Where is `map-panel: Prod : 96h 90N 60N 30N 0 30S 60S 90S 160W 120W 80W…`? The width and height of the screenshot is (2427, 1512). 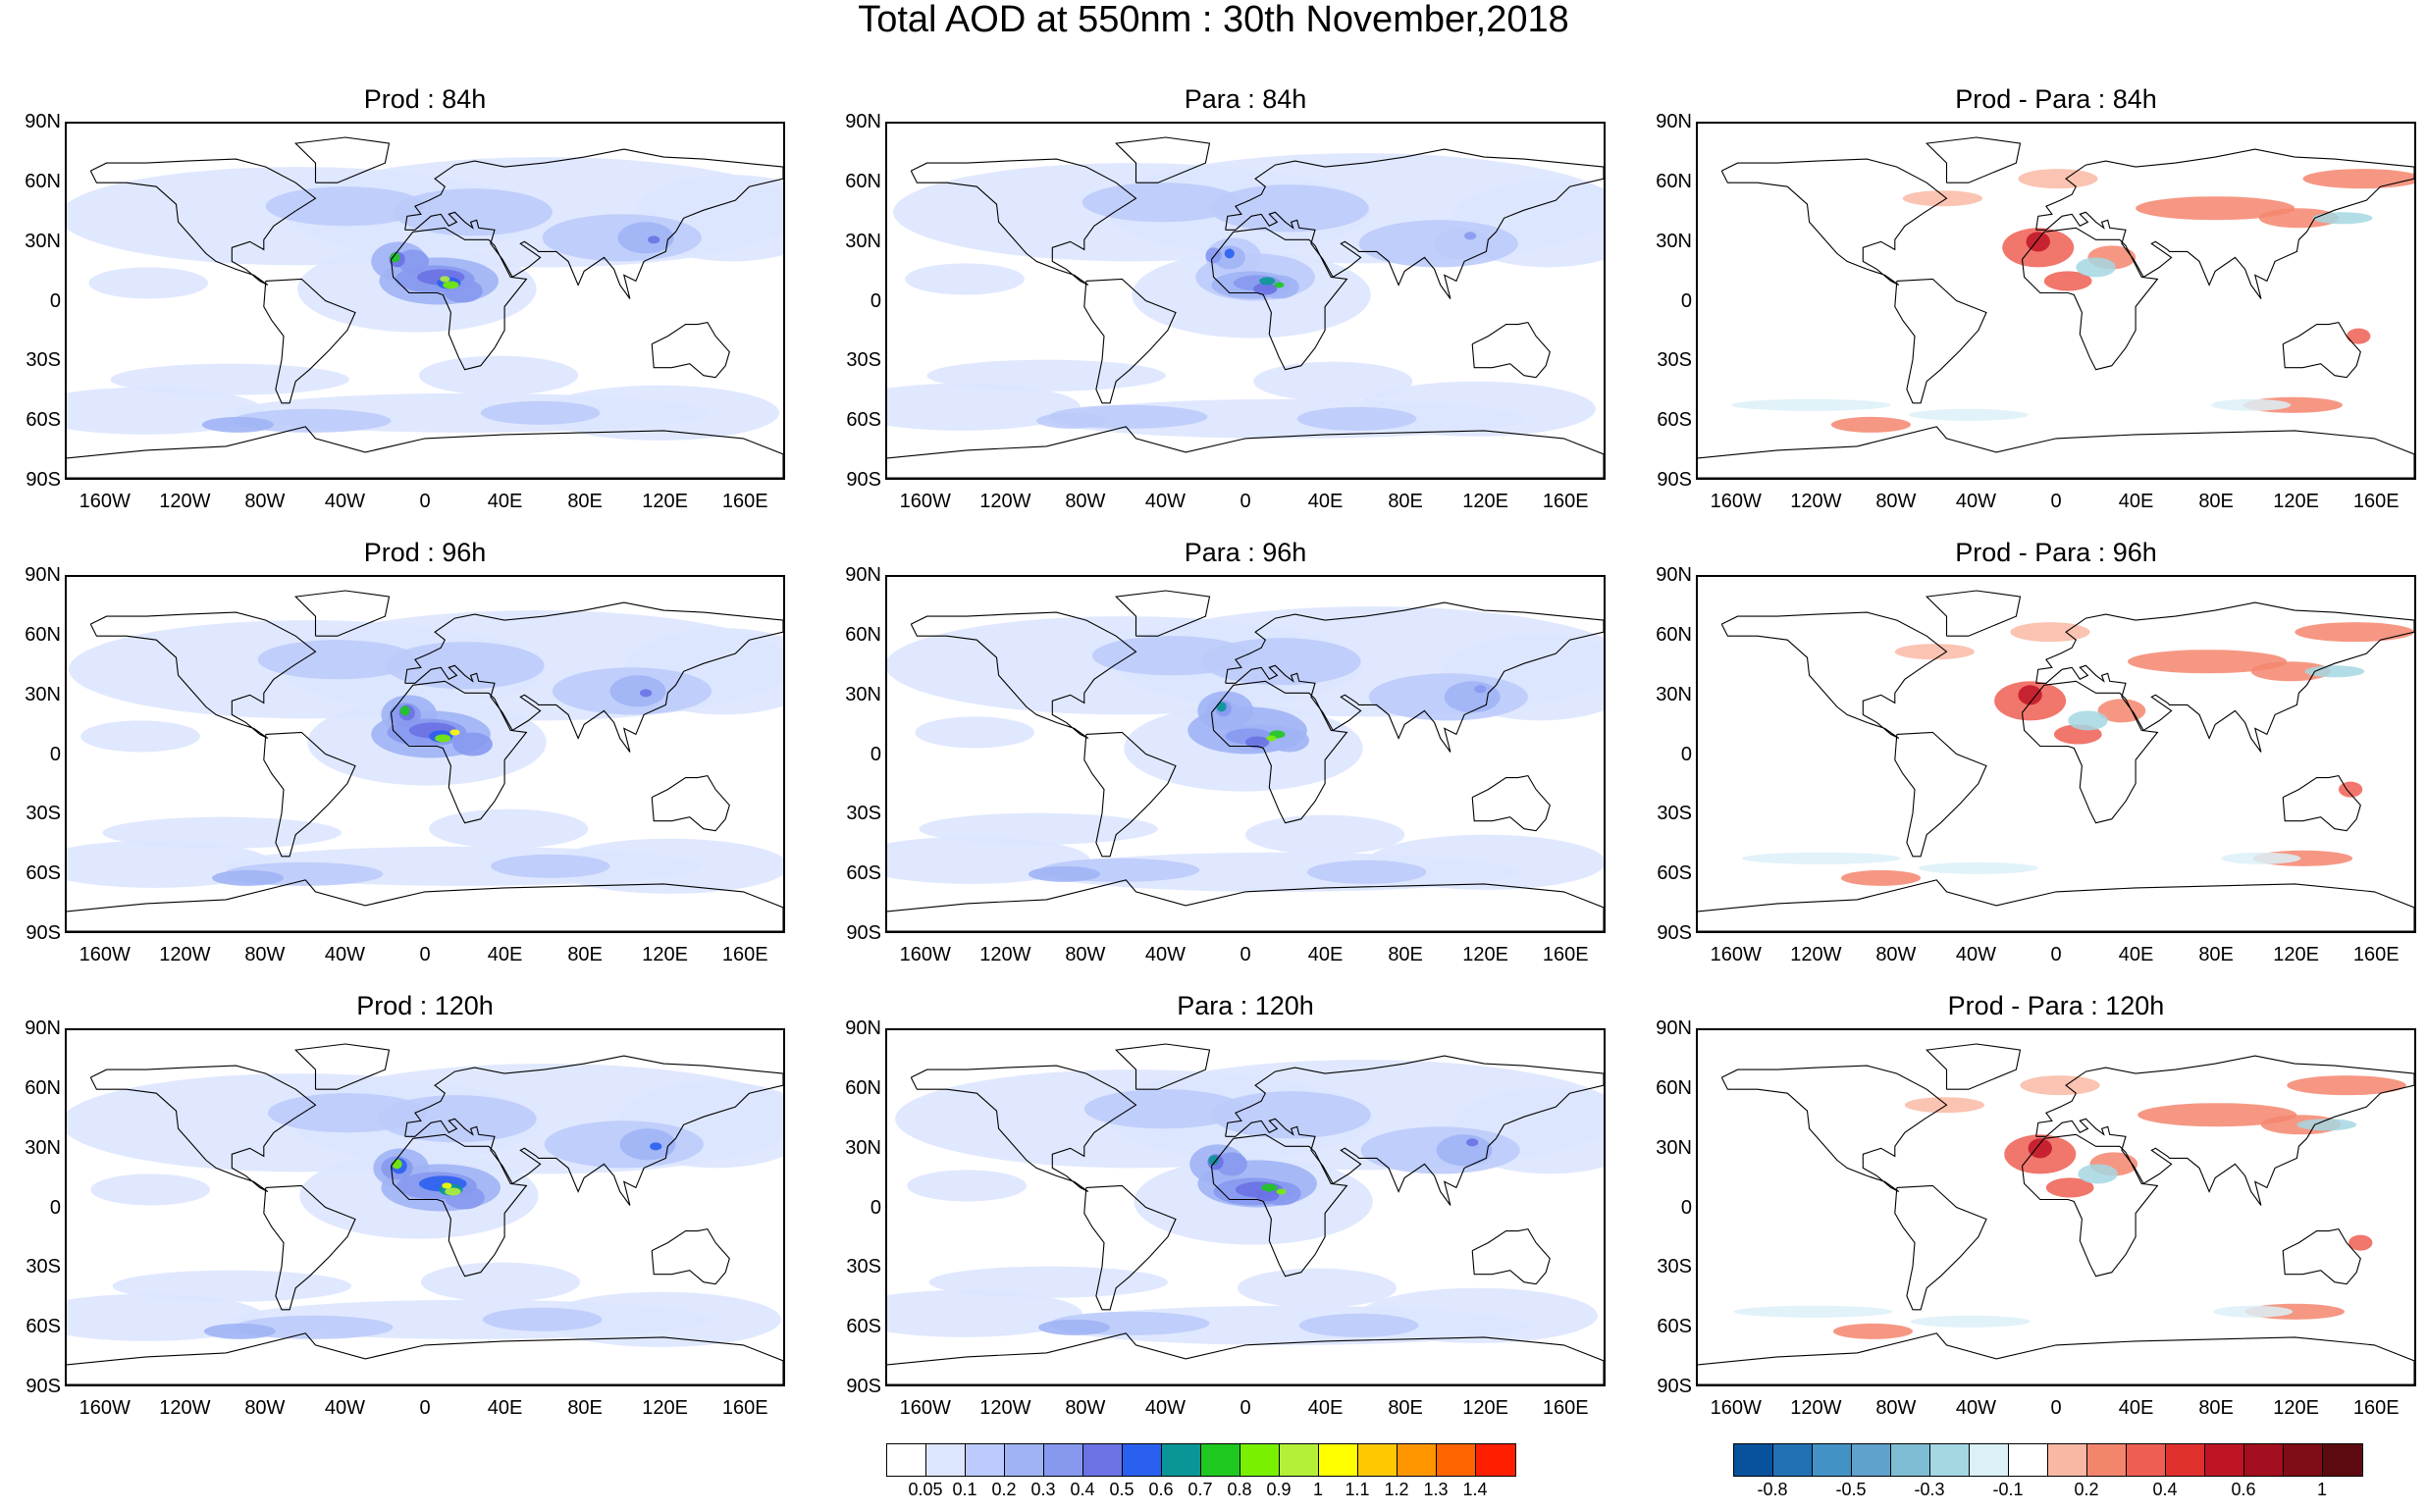
map-panel: Prod : 96h 90N 60N 30N 0 30S 60S 90S 160W 120W 80W… is located at coordinates (392, 763).